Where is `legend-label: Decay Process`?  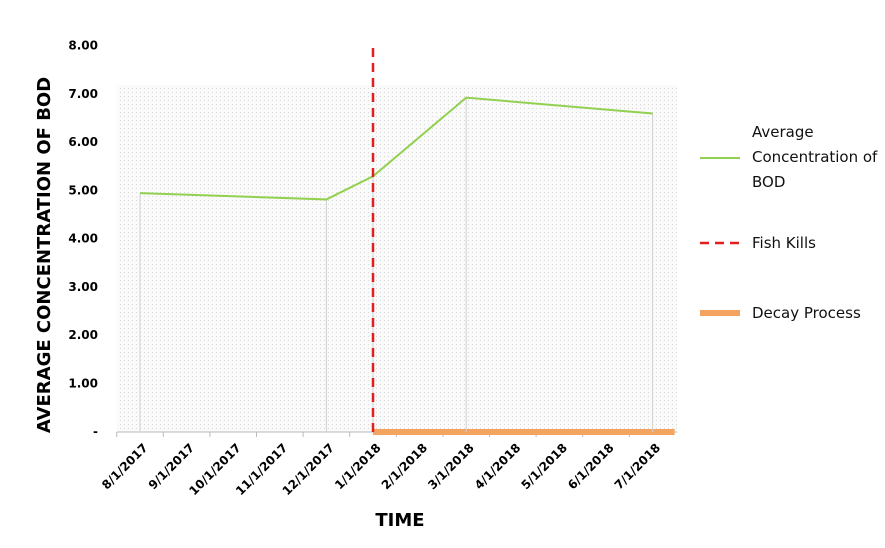 legend-label: Decay Process is located at coordinates (806, 313).